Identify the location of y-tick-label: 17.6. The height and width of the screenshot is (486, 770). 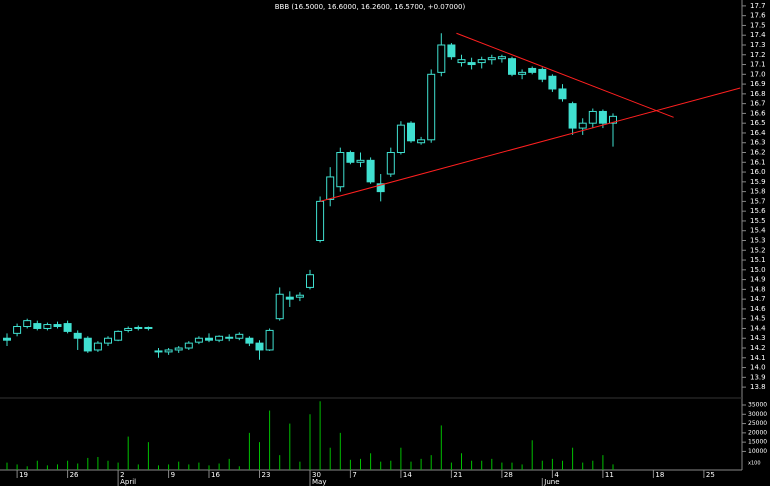
(758, 16).